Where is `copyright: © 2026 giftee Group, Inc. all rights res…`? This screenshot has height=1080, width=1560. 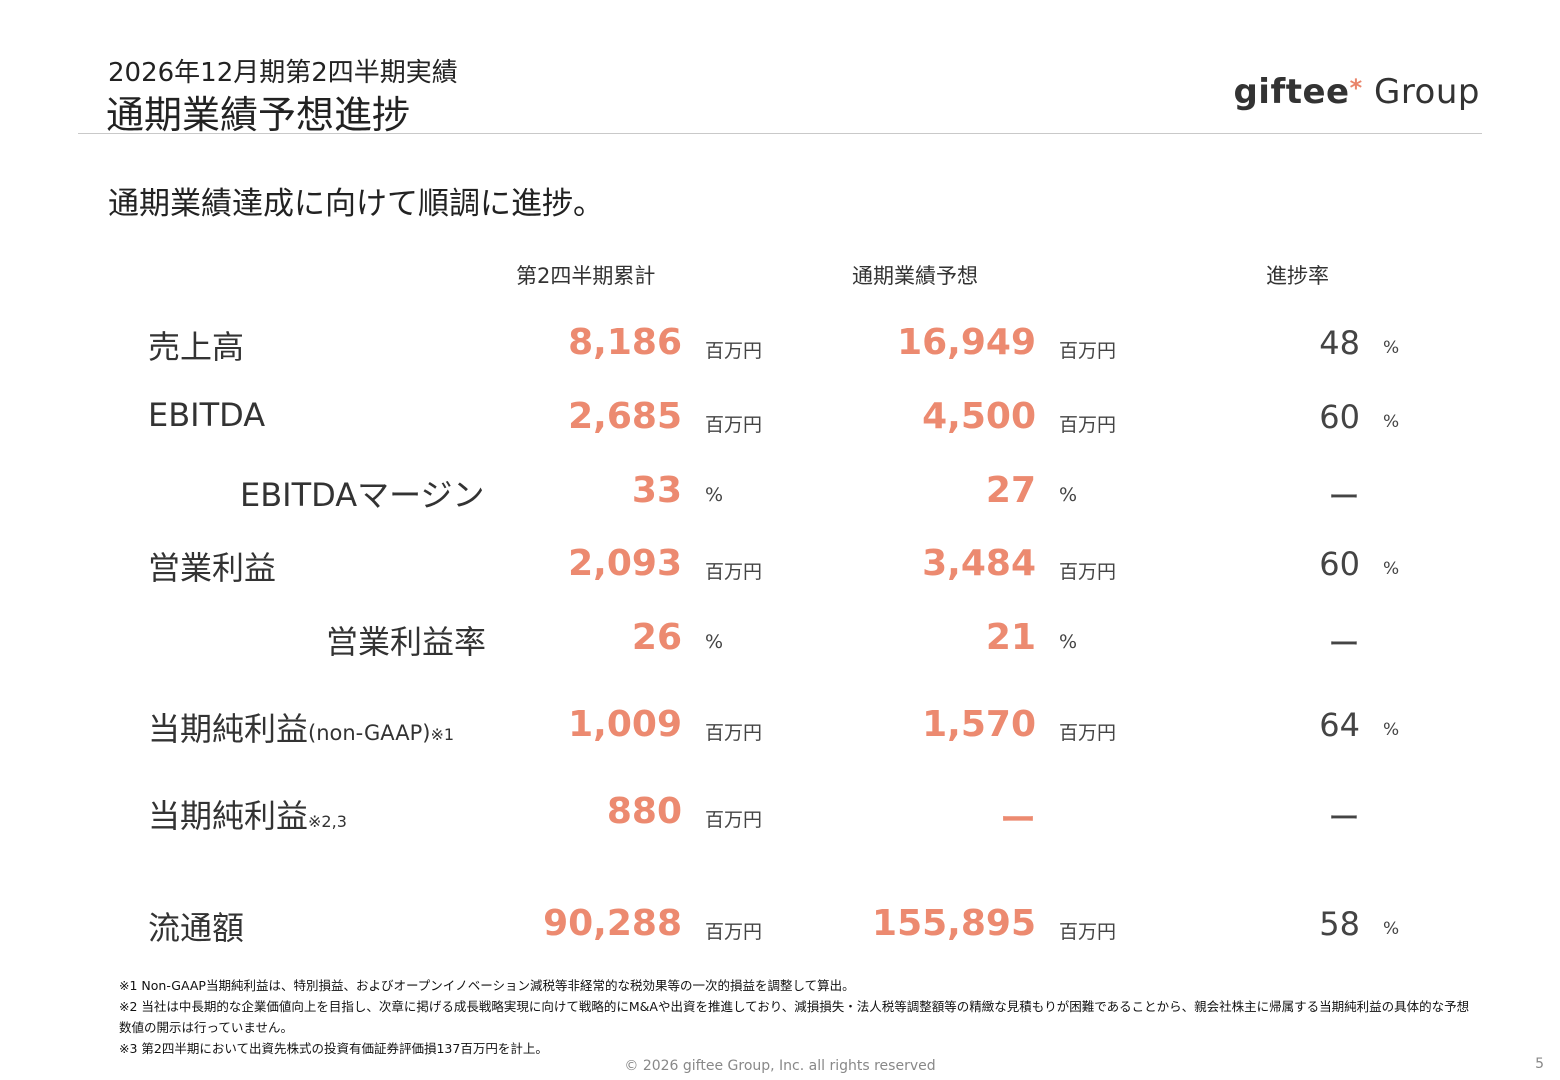 copyright: © 2026 giftee Group, Inc. all rights res… is located at coordinates (780, 1066).